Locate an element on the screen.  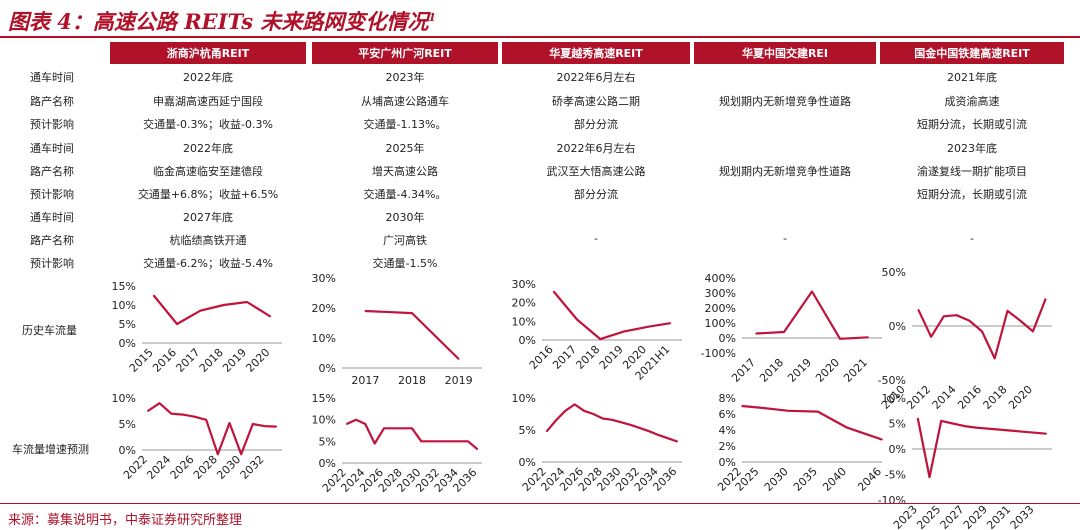
row-label: 路产名称 is located at coordinates (52, 101).